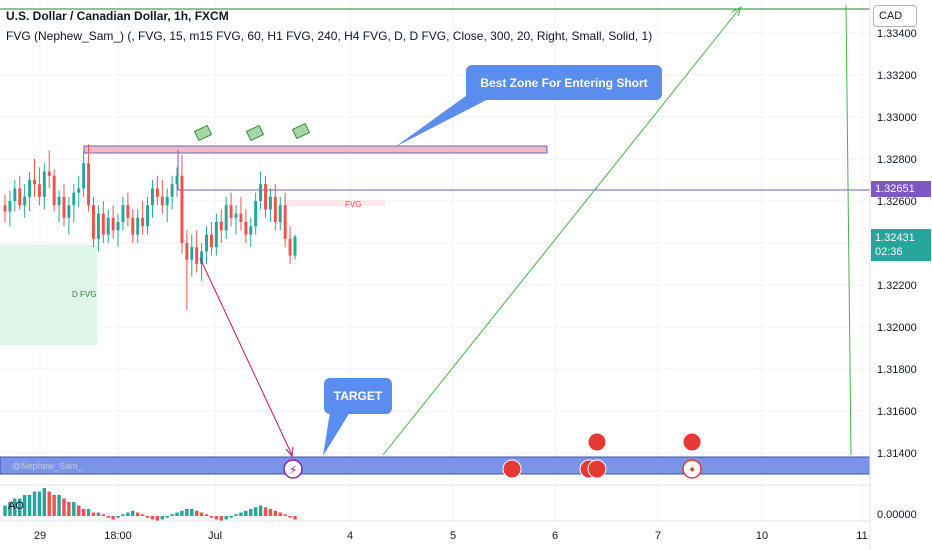  What do you see at coordinates (692, 469) in the screenshot?
I see `ca-flag-icon` at bounding box center [692, 469].